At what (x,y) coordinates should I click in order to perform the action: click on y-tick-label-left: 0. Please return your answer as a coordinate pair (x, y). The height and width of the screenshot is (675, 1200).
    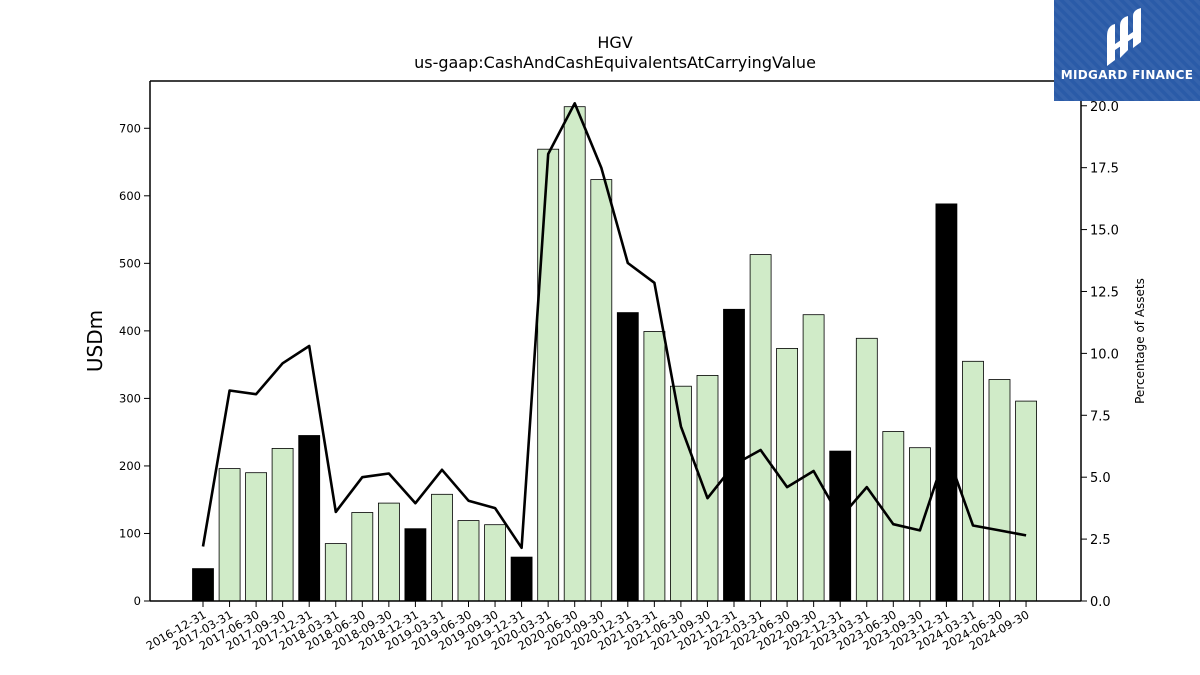
    Looking at the image, I should click on (137, 601).